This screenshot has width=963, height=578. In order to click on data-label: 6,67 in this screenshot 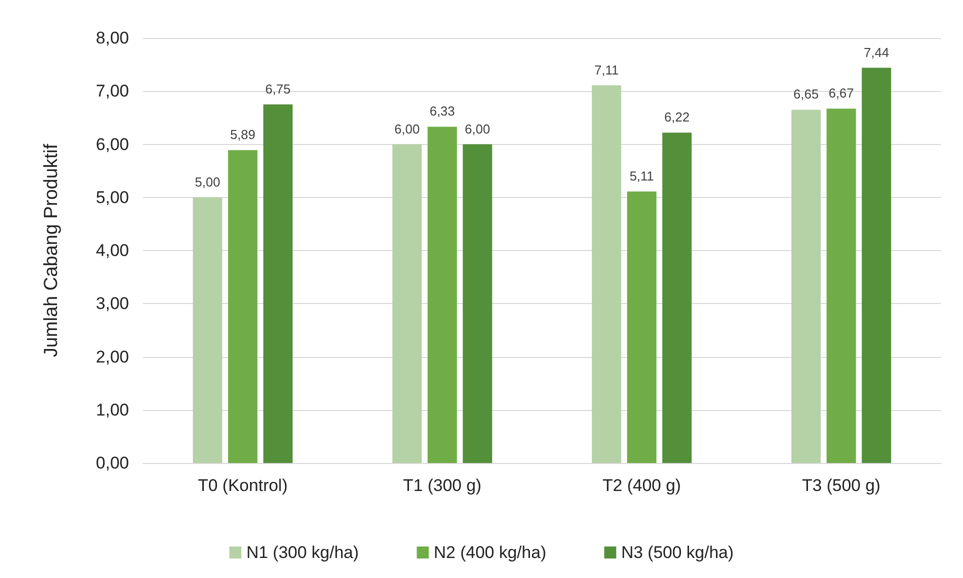, I will do `click(841, 93)`.